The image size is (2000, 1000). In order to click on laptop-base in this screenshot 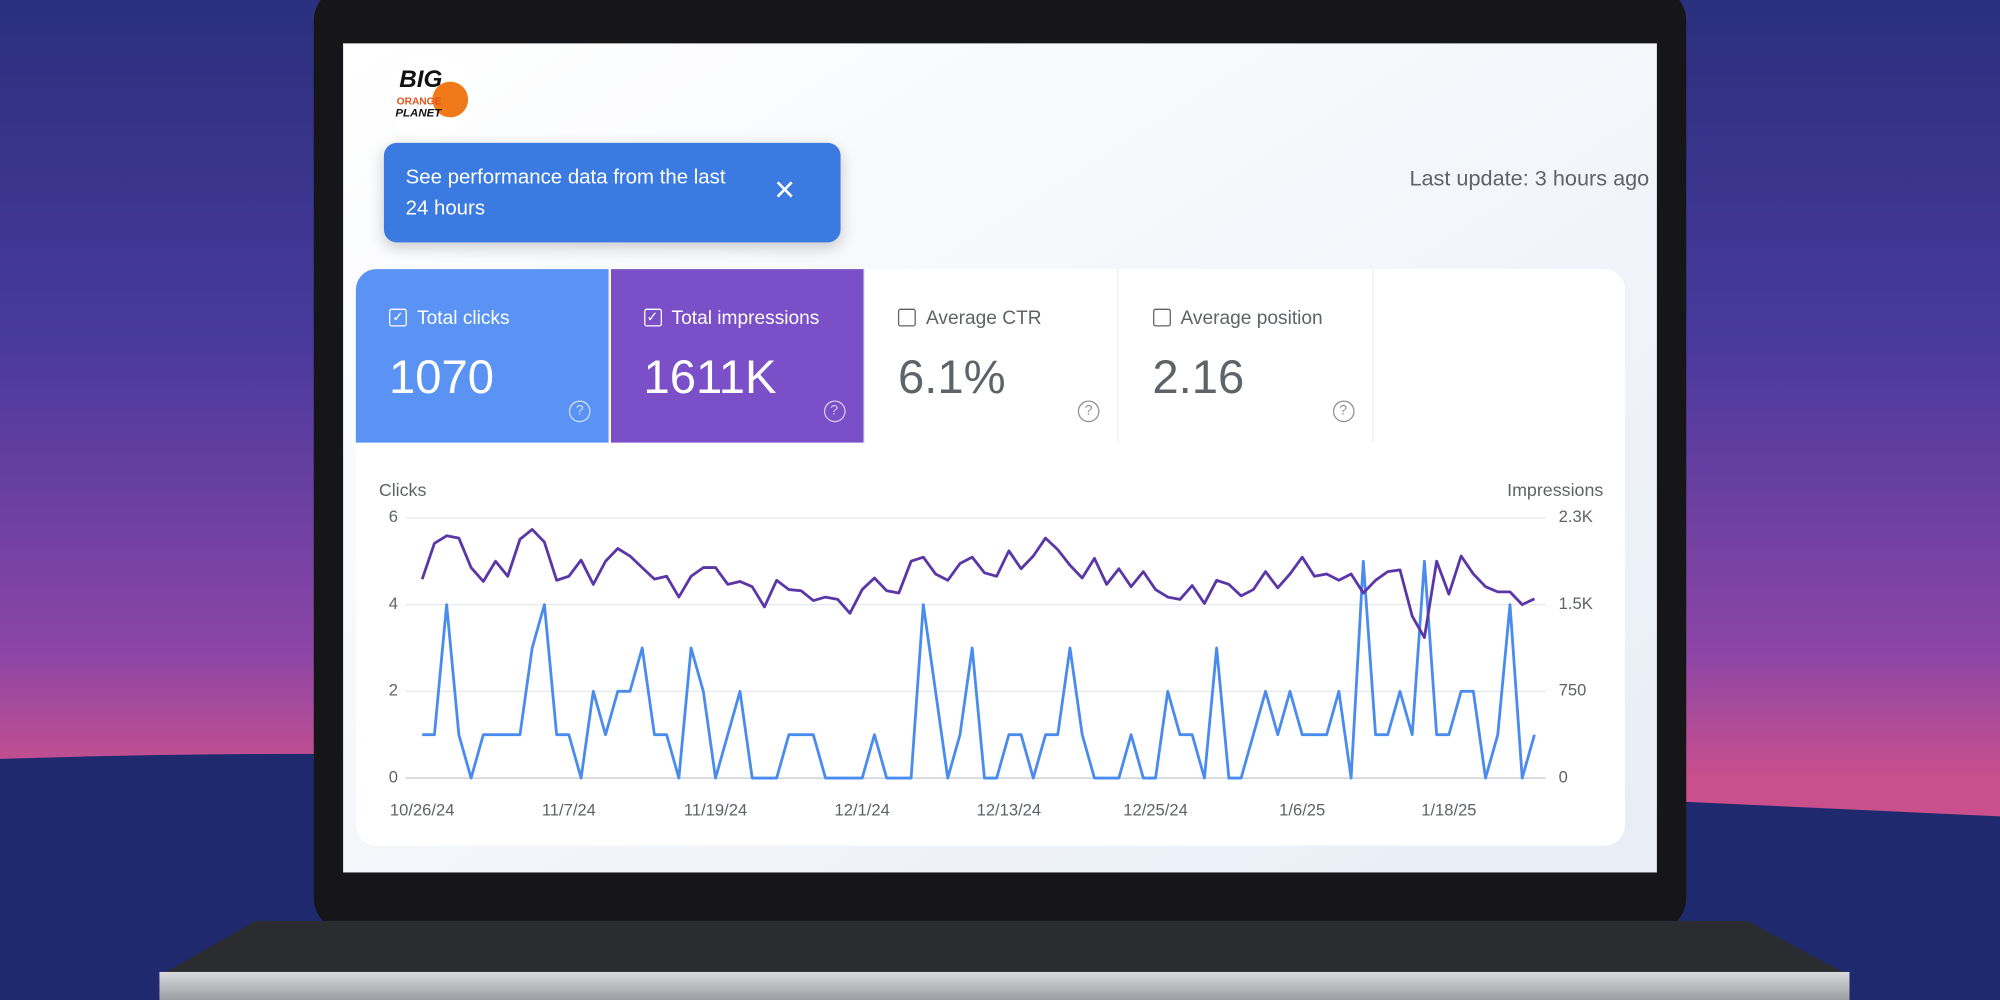, I will do `click(1004, 985)`.